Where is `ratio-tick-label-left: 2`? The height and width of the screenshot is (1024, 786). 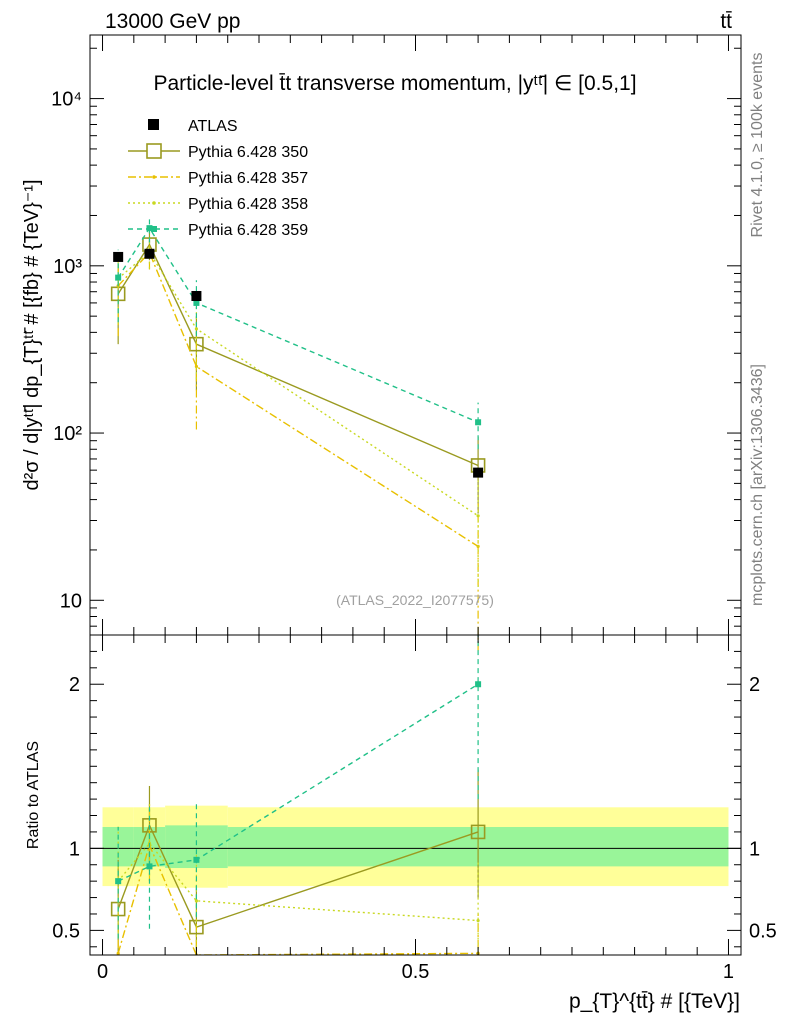 ratio-tick-label-left: 2 is located at coordinates (74, 685).